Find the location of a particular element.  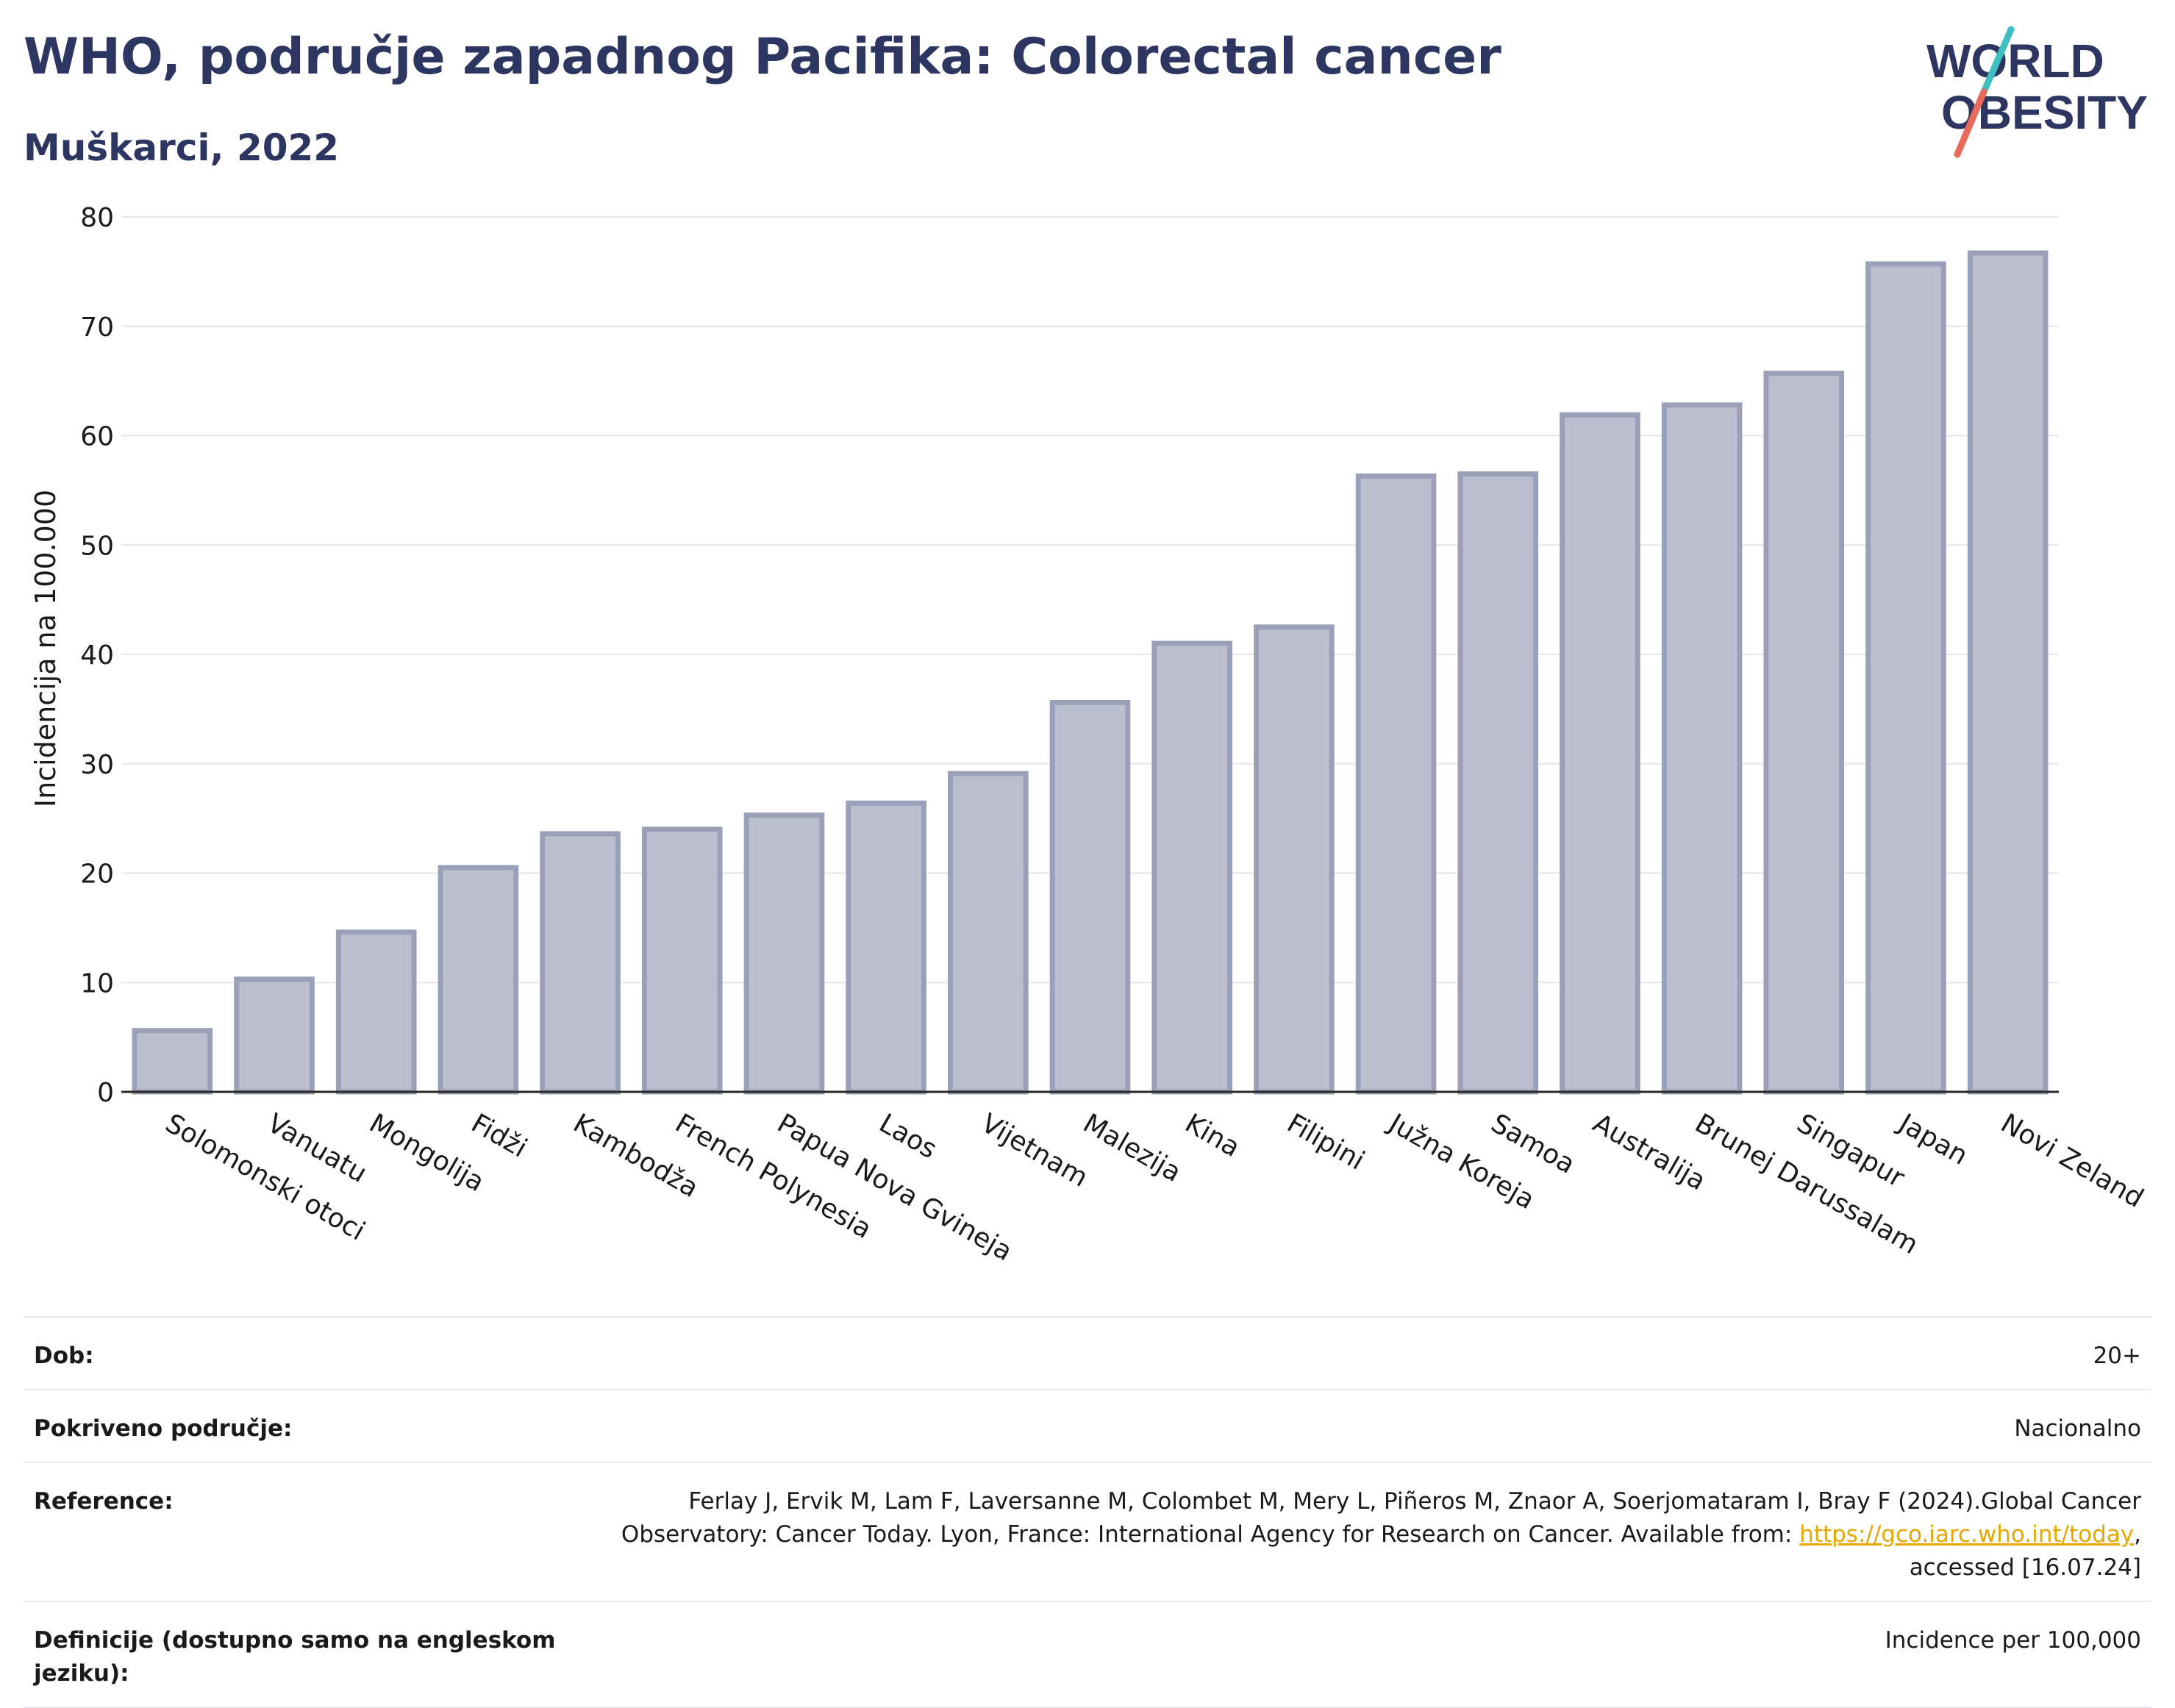

x-tick-label: Fidži is located at coordinates (499, 1135).